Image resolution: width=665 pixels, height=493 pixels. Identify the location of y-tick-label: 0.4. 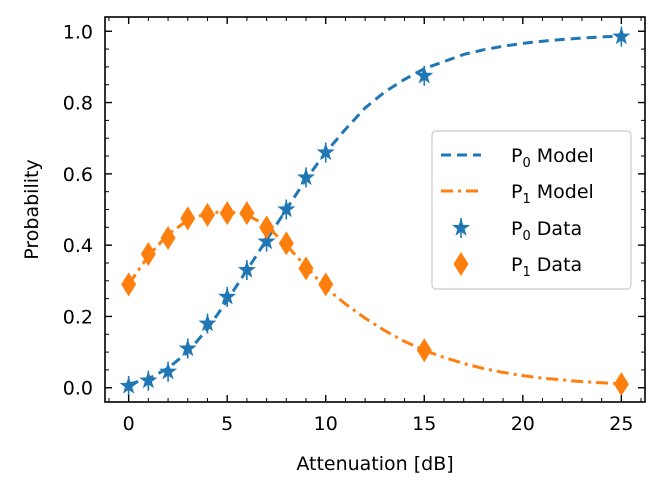
(78, 246).